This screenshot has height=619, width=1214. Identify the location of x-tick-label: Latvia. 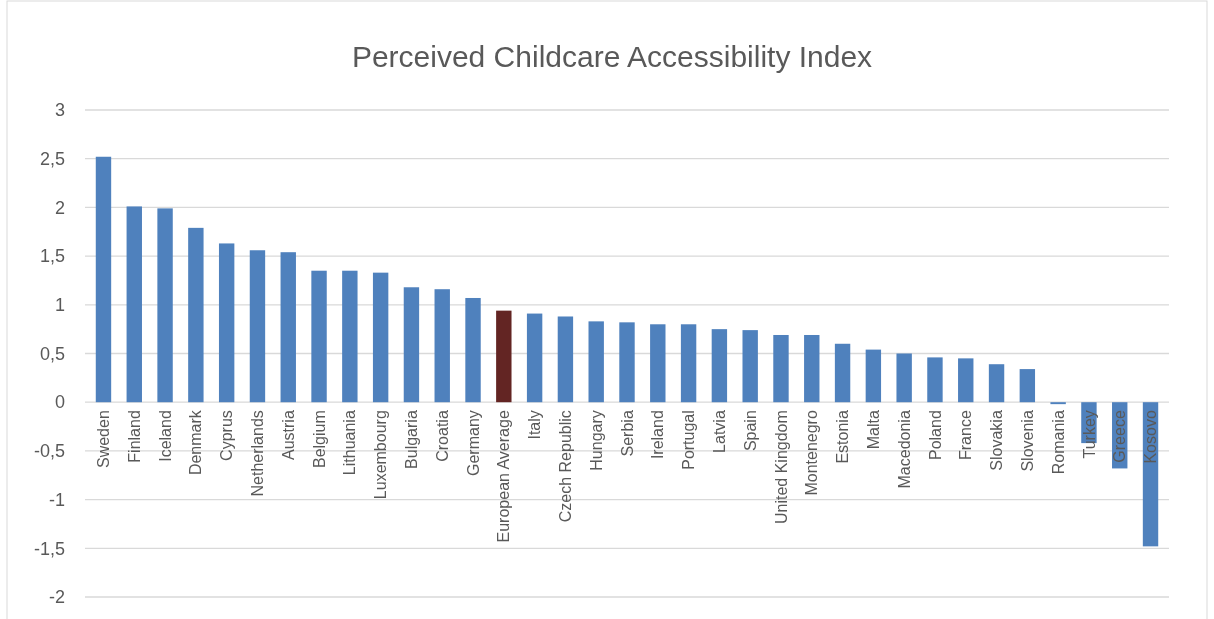
(719, 431).